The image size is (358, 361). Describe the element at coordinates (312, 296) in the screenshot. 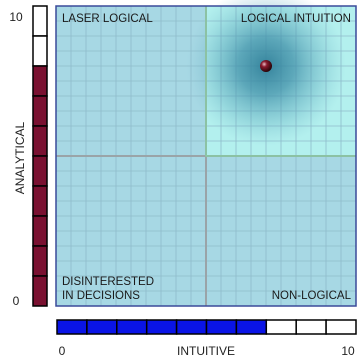

I see `quadrant-label-bottom-right: NON-LOGICAL` at that location.